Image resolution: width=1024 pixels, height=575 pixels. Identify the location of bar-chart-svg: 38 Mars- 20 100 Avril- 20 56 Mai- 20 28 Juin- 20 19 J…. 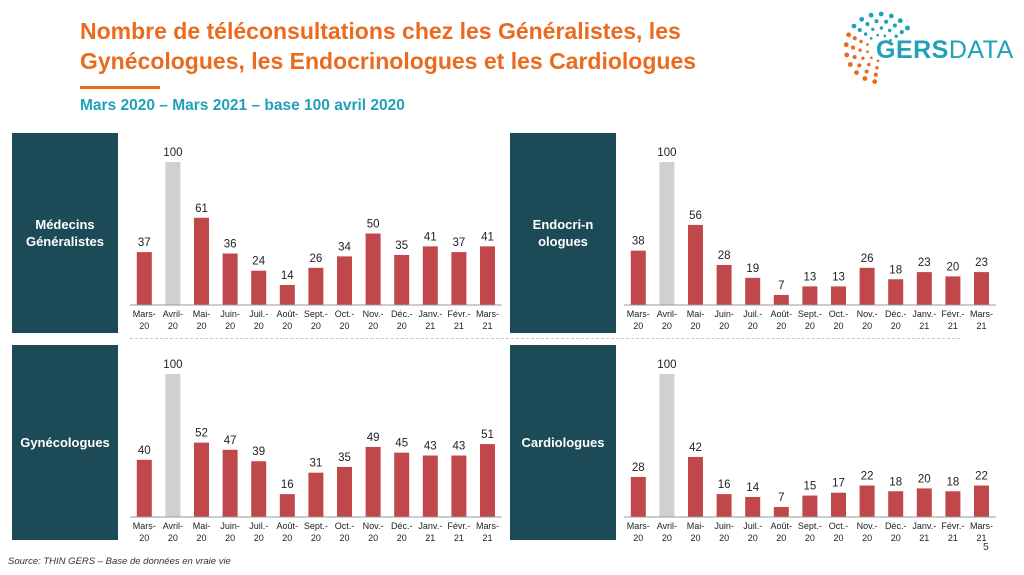
(810, 239).